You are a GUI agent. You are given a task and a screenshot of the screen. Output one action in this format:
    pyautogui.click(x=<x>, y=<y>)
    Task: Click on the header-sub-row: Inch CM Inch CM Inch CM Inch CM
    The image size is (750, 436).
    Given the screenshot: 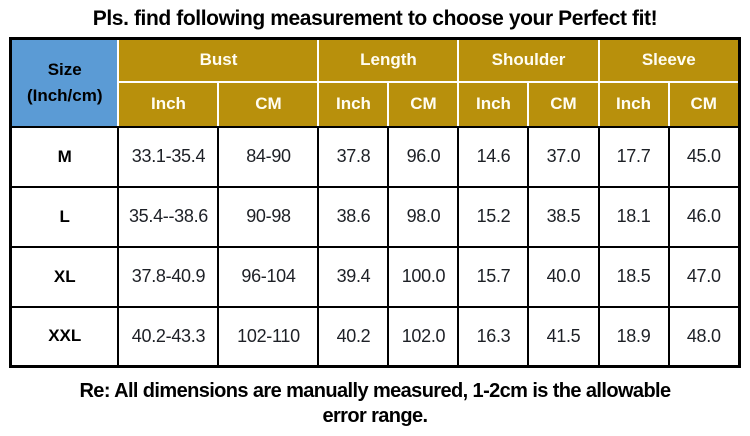 What is the action you would take?
    pyautogui.click(x=375, y=104)
    